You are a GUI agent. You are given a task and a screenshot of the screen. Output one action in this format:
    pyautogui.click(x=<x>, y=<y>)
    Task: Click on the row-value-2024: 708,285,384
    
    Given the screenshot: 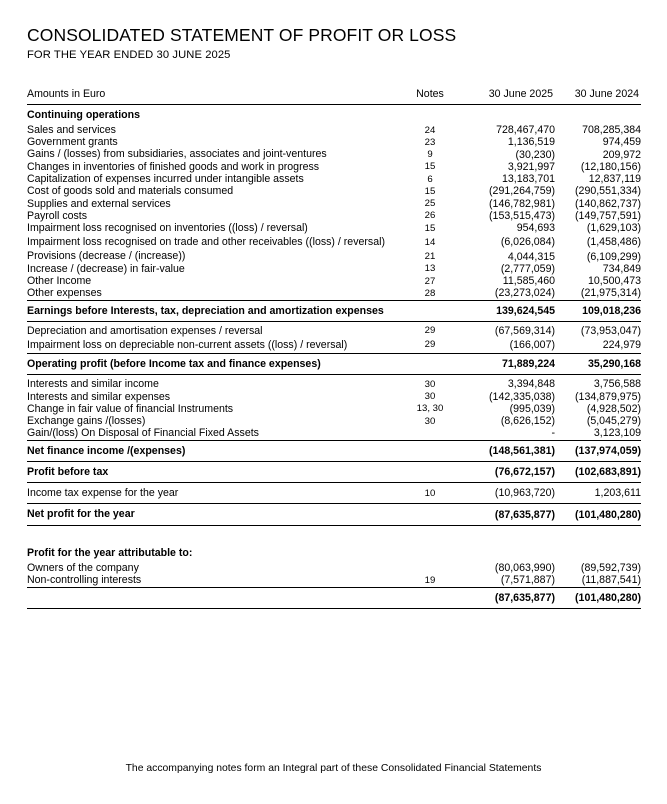 What is the action you would take?
    pyautogui.click(x=611, y=130)
    